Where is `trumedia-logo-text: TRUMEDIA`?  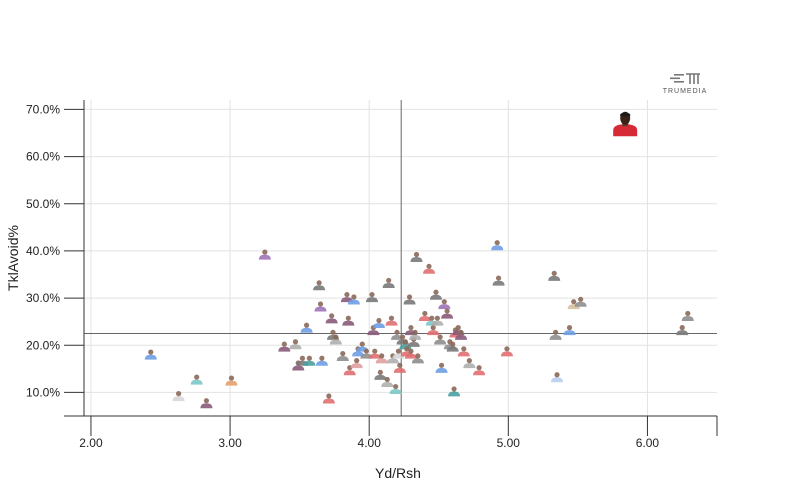
trumedia-logo-text: TRUMEDIA is located at coordinates (685, 91).